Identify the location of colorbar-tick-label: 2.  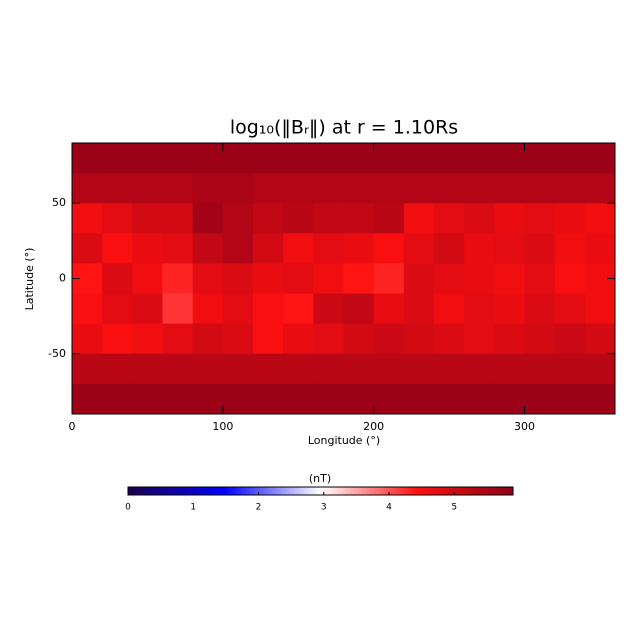
(259, 508).